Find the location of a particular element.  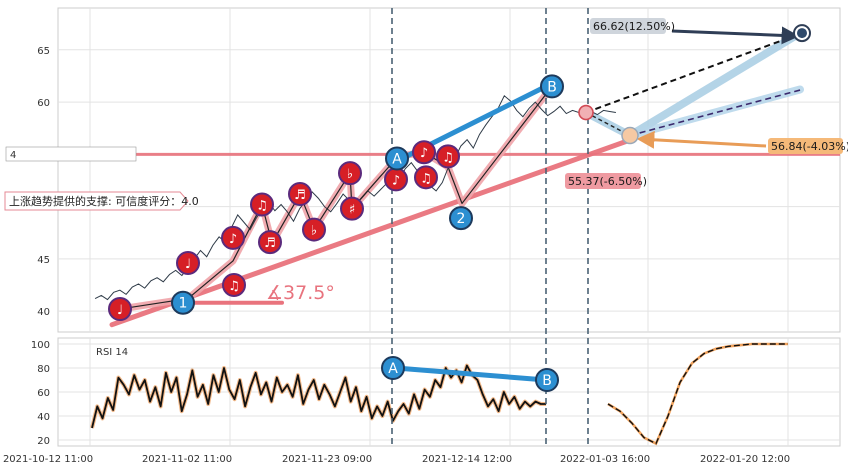

point-2-marker: 2 is located at coordinates (461, 218).